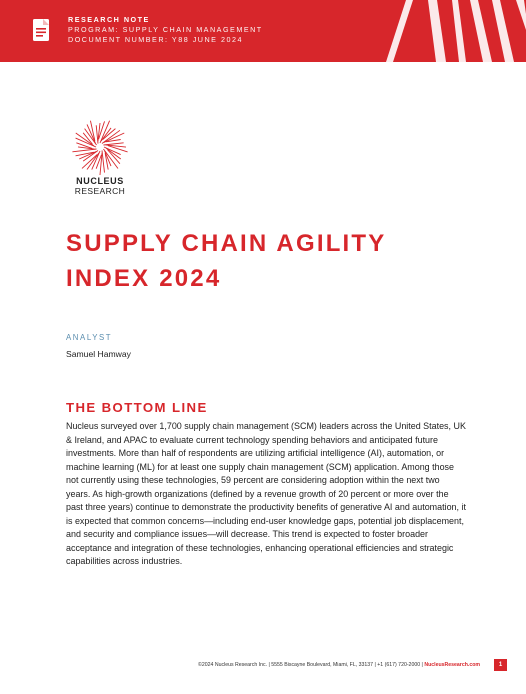 The height and width of the screenshot is (694, 526). Describe the element at coordinates (100, 148) in the screenshot. I see `nucleus-burst-logo-icon` at that location.